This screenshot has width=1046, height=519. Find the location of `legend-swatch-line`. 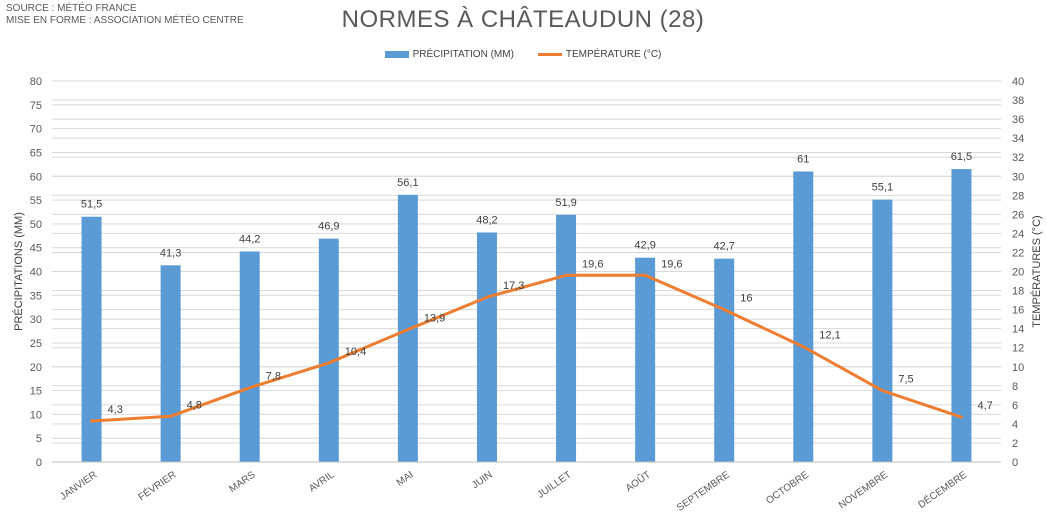

legend-swatch-line is located at coordinates (549, 54).